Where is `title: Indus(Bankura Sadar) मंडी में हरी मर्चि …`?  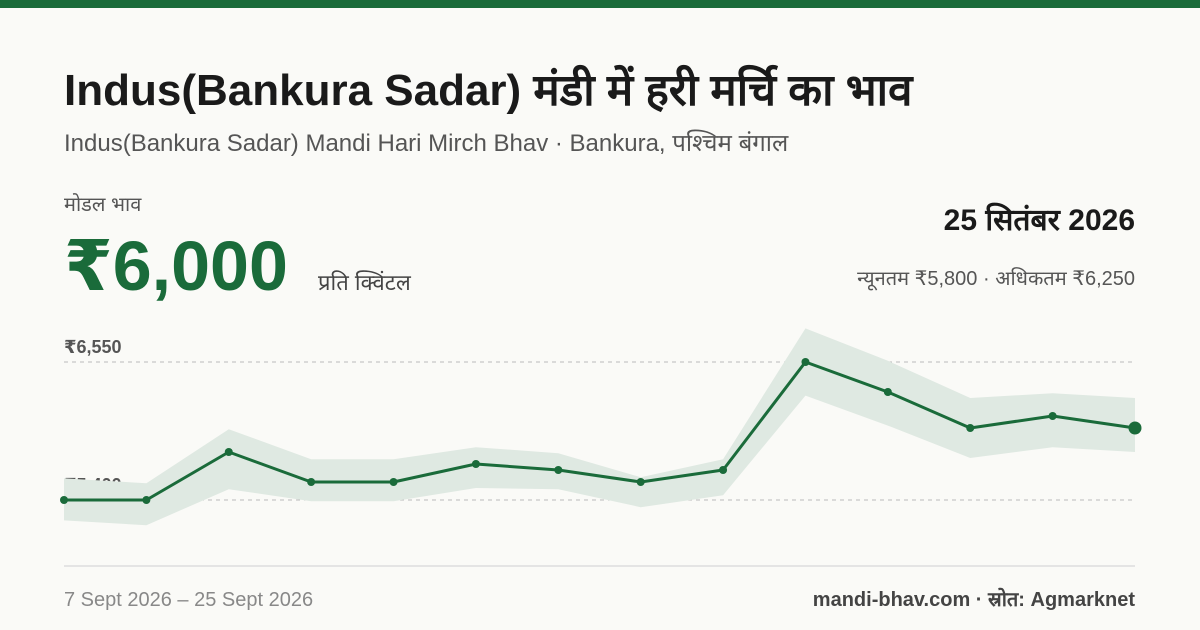 title: Indus(Bankura Sadar) मंडी में हरी मर्चि … is located at coordinates (489, 89).